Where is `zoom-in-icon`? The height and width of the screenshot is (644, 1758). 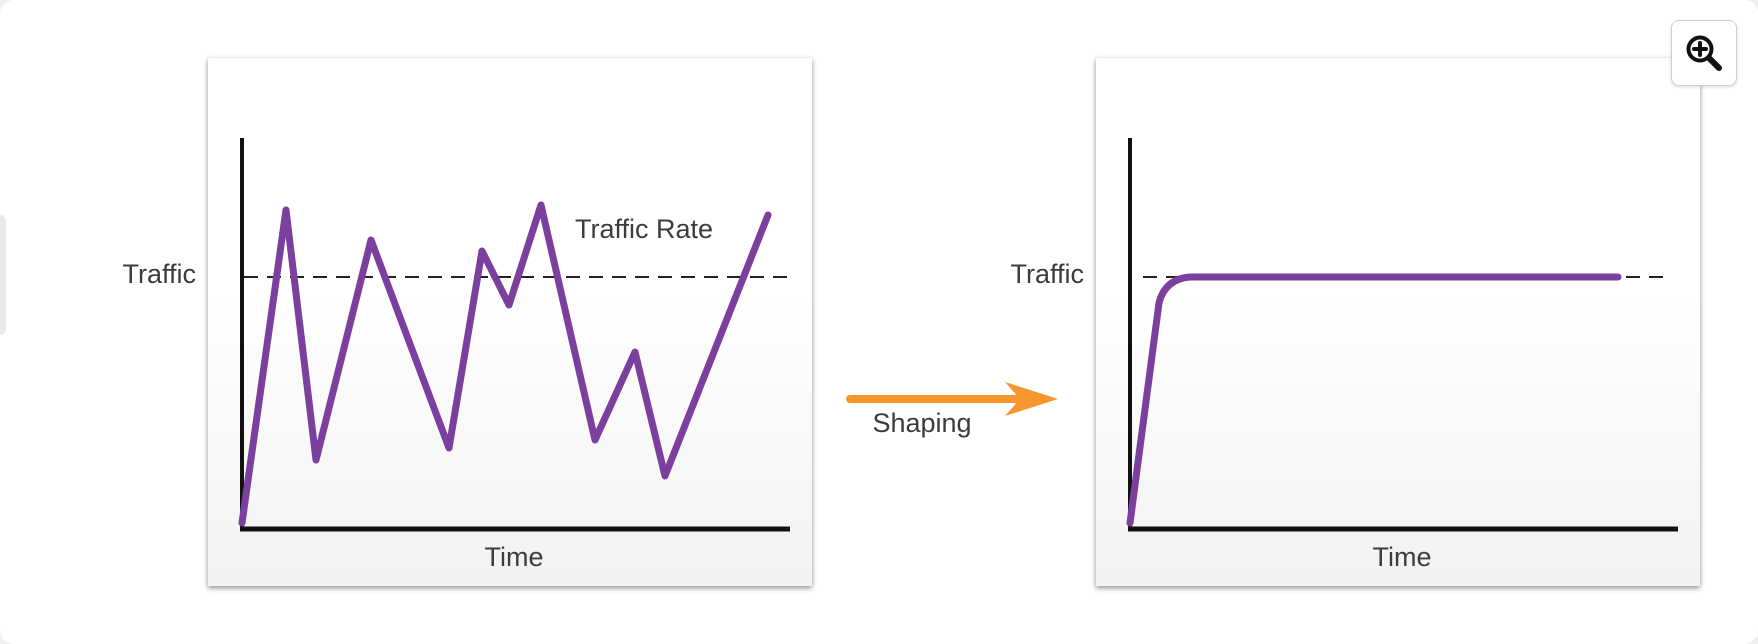 zoom-in-icon is located at coordinates (1704, 53).